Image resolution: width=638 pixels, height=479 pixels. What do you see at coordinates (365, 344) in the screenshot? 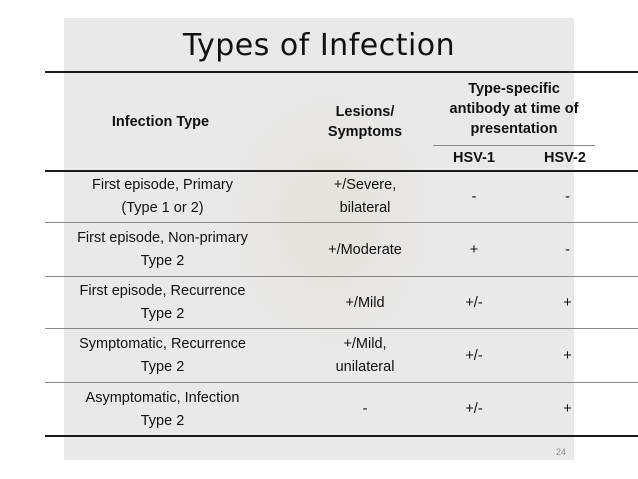
I see `lesions-line1: +/Mild,` at bounding box center [365, 344].